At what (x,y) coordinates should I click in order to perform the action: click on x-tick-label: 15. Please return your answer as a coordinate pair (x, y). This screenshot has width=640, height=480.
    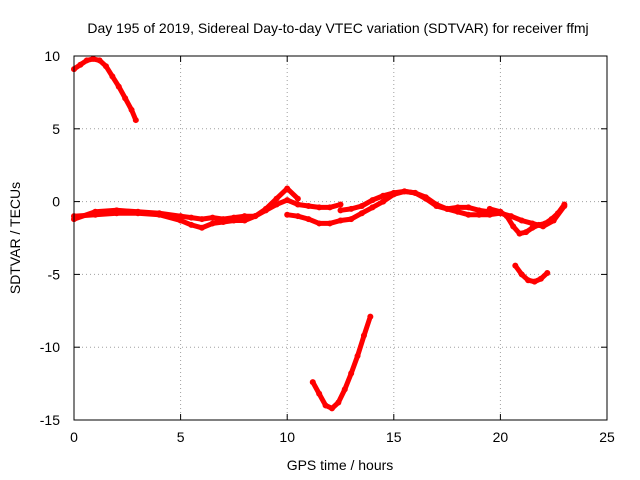
    Looking at the image, I should click on (394, 437).